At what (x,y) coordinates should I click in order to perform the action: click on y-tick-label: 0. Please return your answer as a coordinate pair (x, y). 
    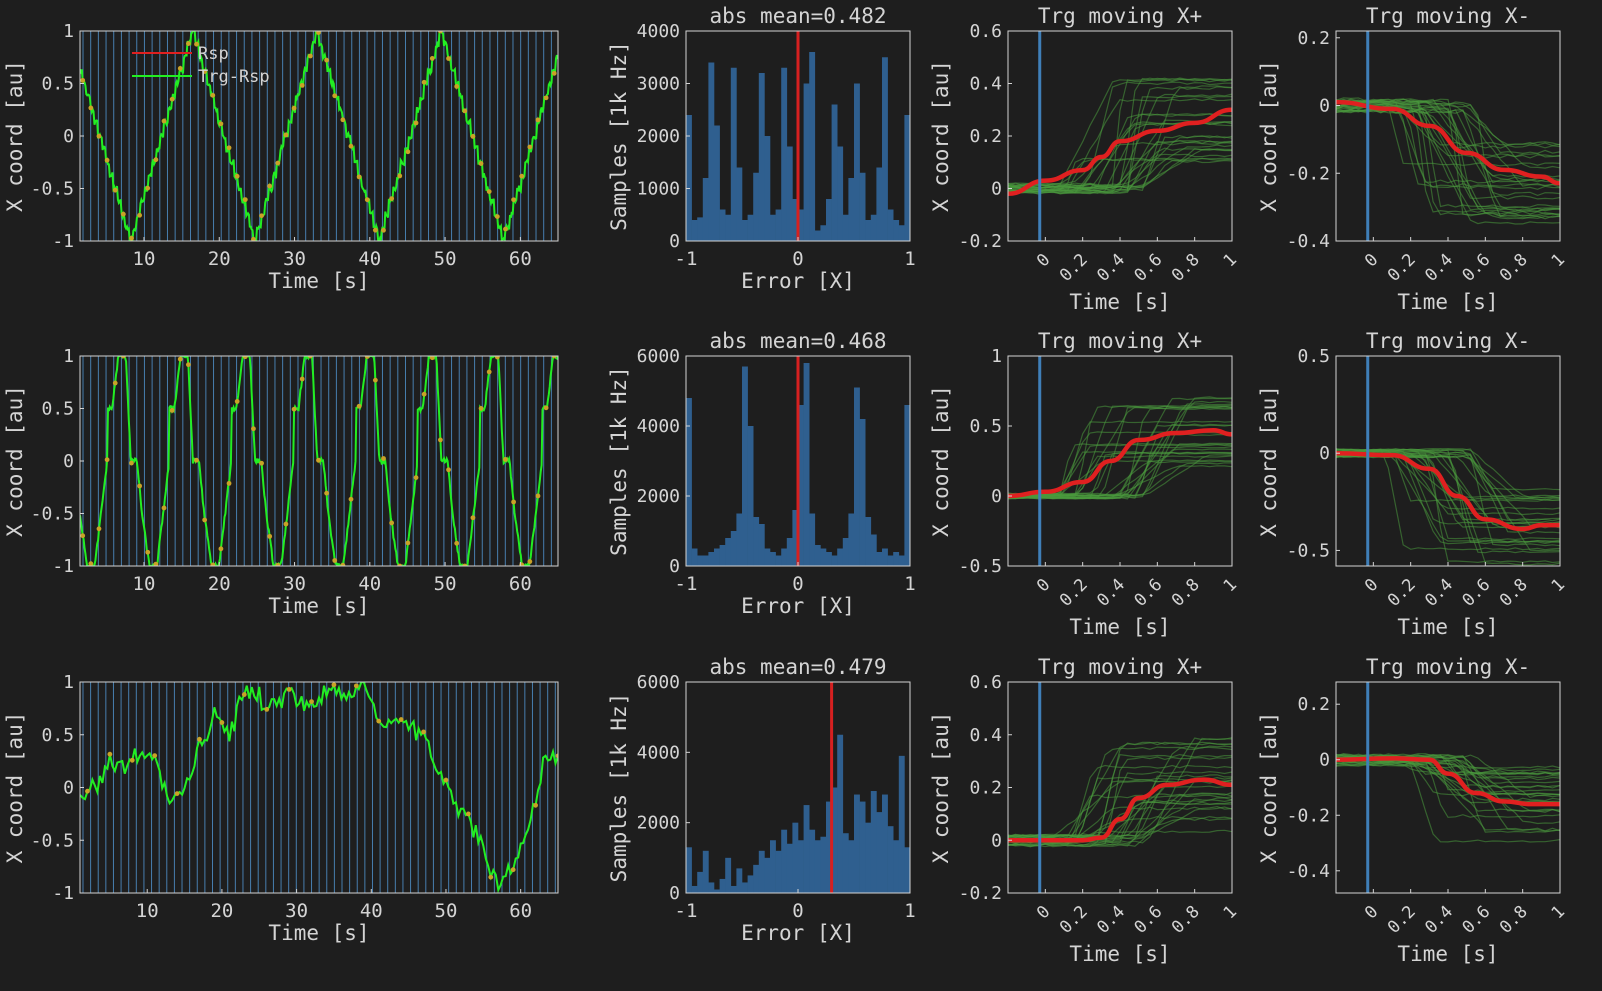
    Looking at the image, I should click on (674, 566).